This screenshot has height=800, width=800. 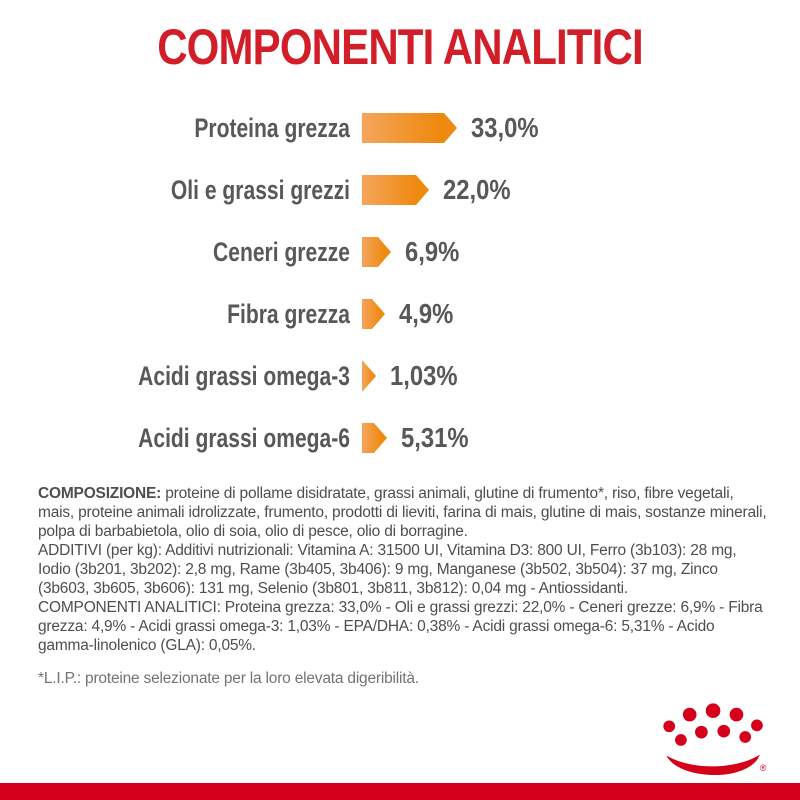 What do you see at coordinates (477, 189) in the screenshot?
I see `component-value: 22,0%` at bounding box center [477, 189].